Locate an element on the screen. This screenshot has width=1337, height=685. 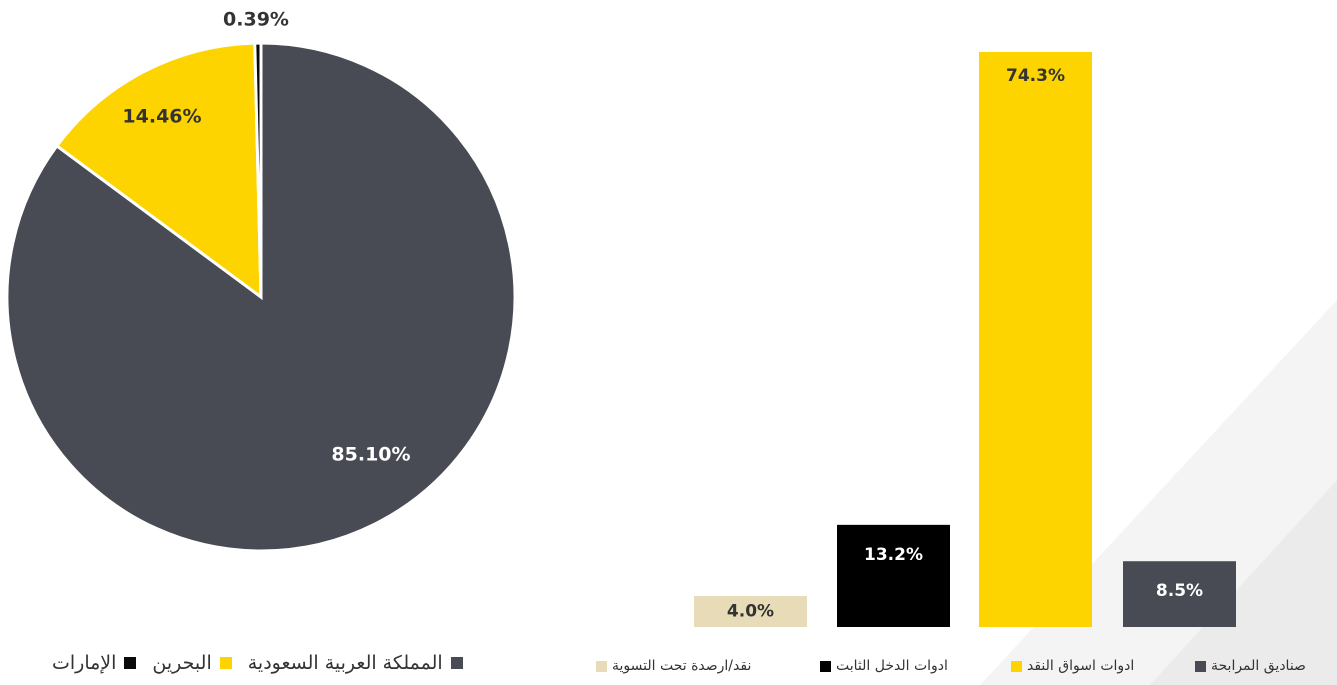
legend-label-fixed-income: ادوات الدخل الثابت is located at coordinates (892, 666).